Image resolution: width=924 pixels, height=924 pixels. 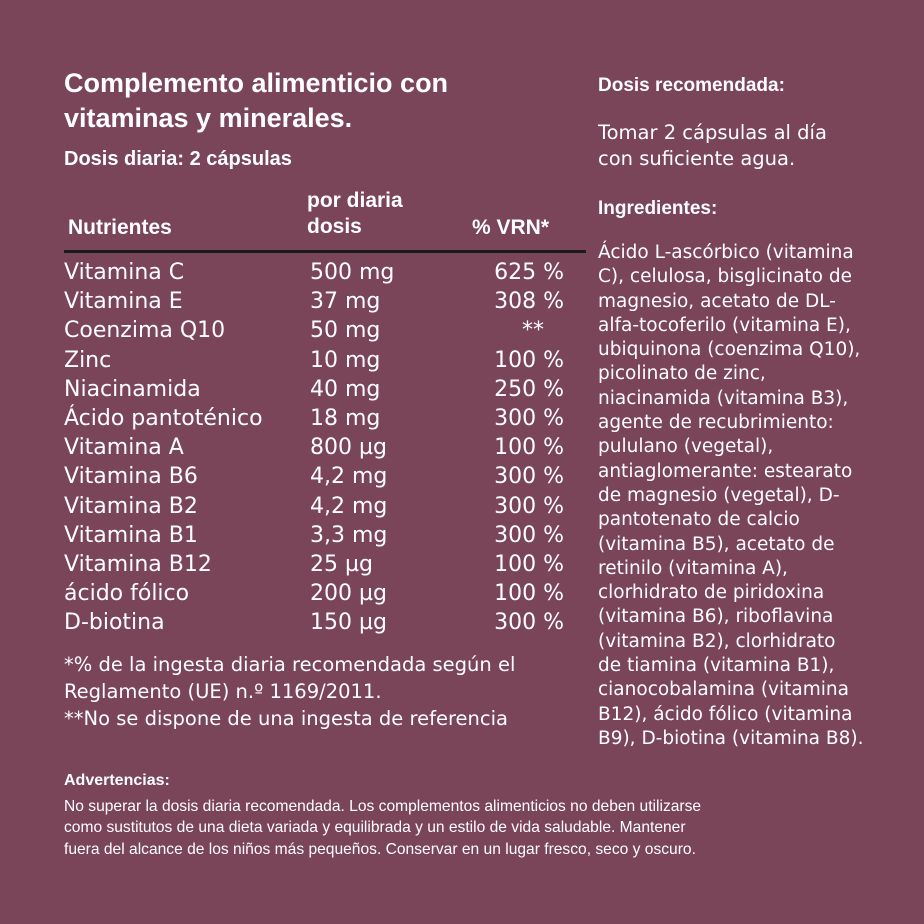 What do you see at coordinates (117, 780) in the screenshot?
I see `warnings-heading: Advertencias:` at bounding box center [117, 780].